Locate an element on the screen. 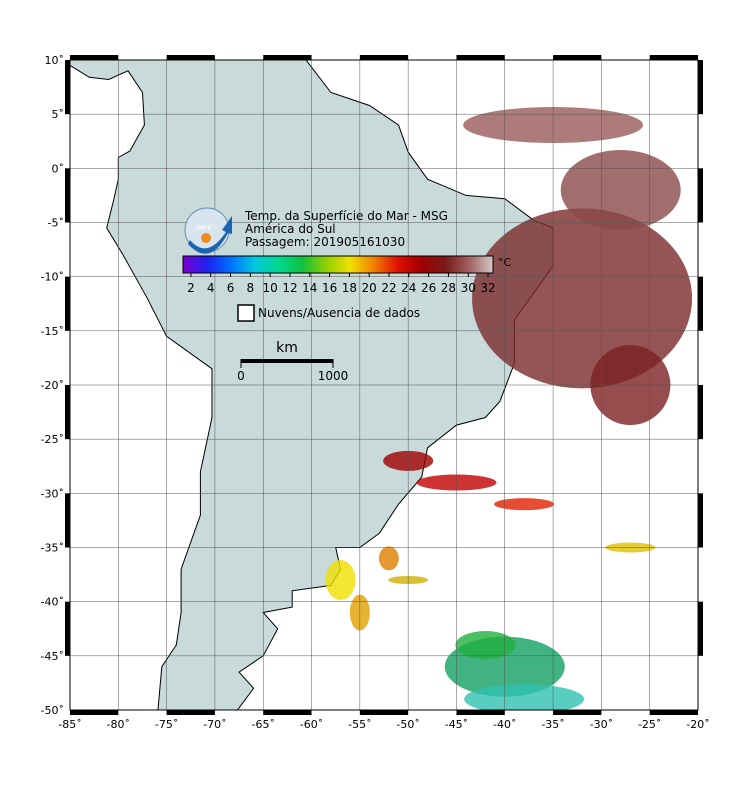  y-tick-label: 10˚ is located at coordinates (55, 60).